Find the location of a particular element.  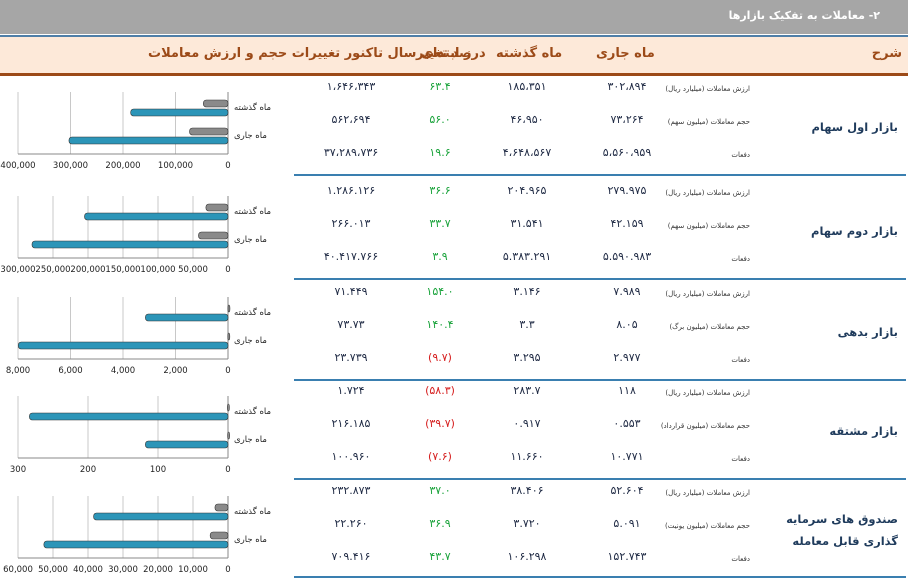

header-description: شرح is located at coordinates (886, 53).